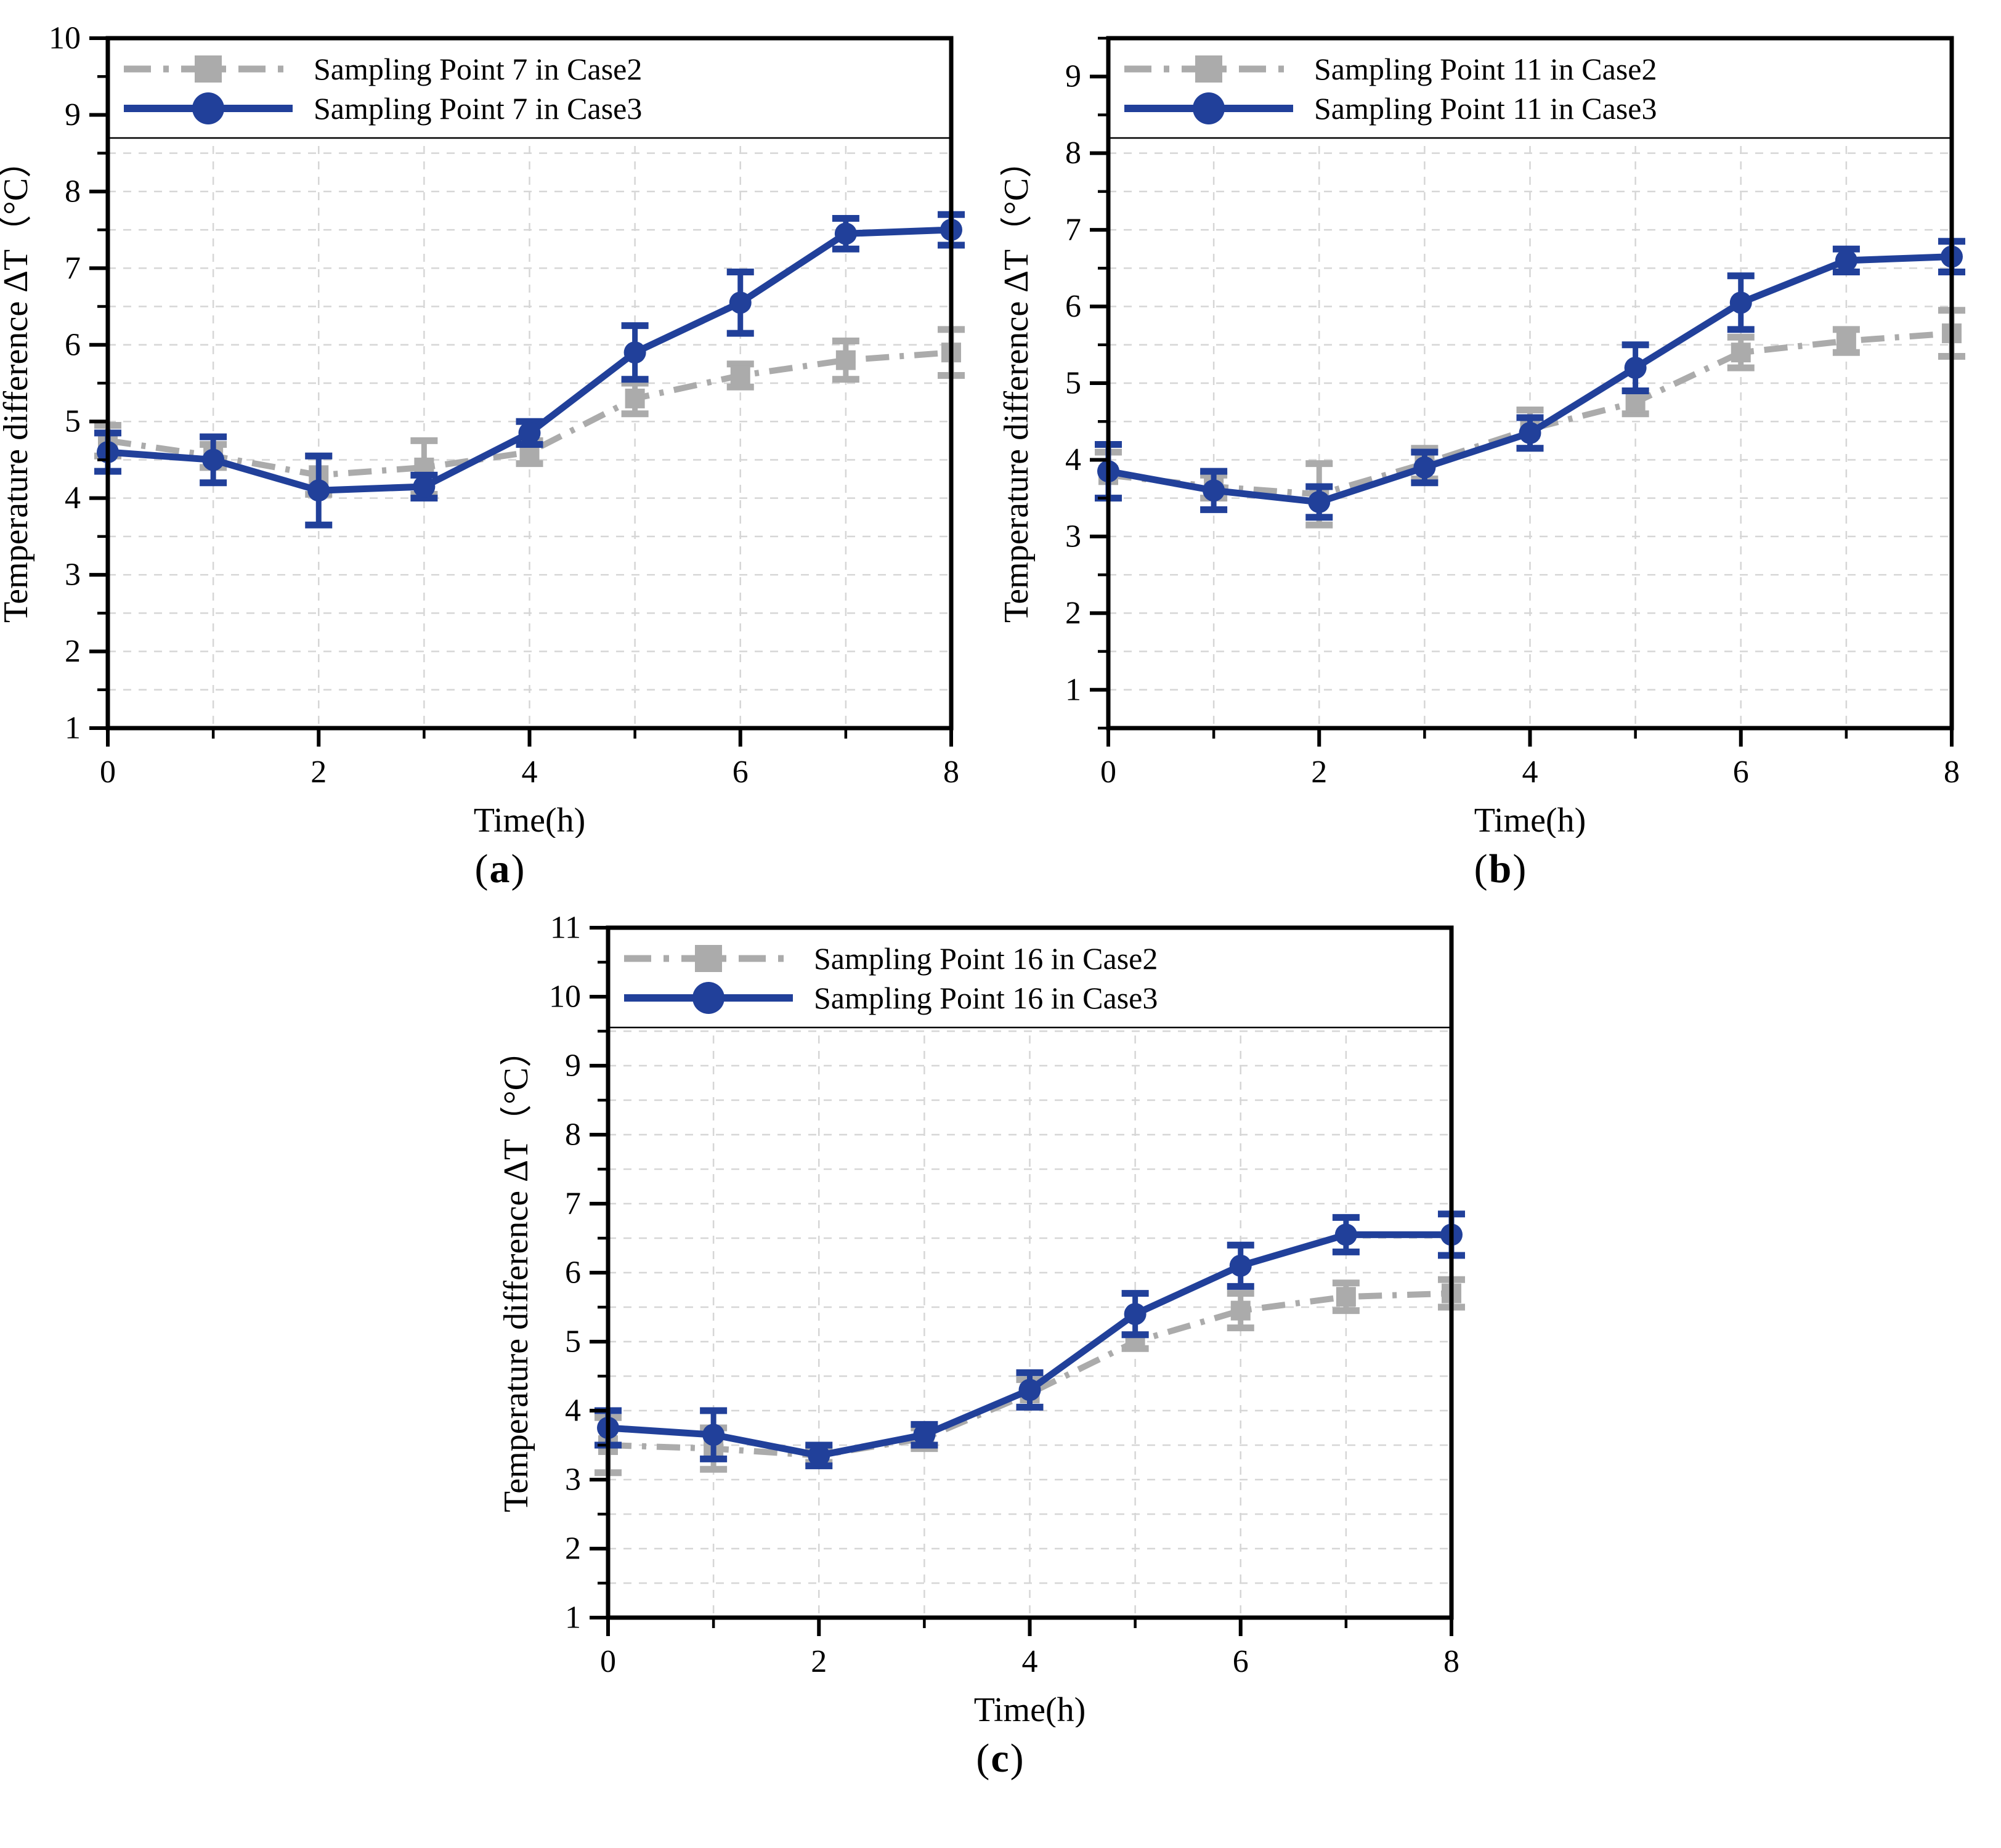 The height and width of the screenshot is (1848, 2001). Describe the element at coordinates (108, 772) in the screenshot. I see `x-tick-label: 0` at that location.